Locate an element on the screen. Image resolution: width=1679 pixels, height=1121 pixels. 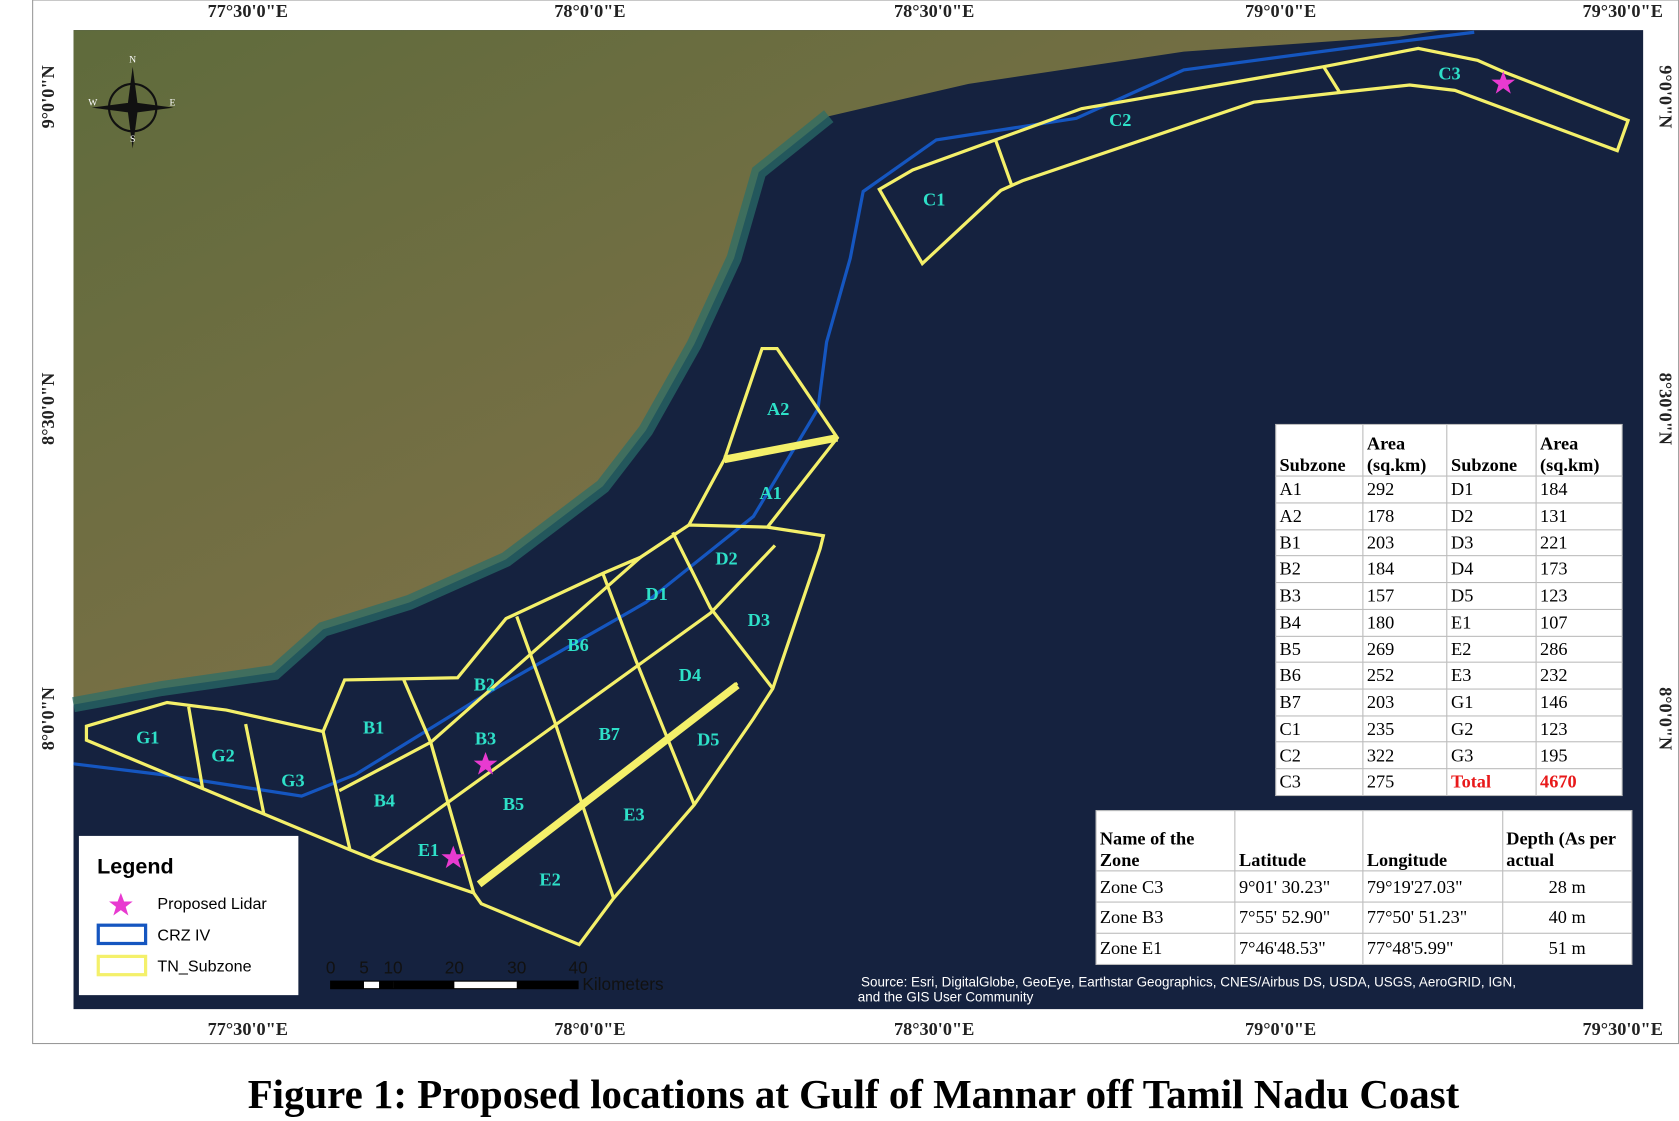
table-cell: 131 is located at coordinates (1579, 516).